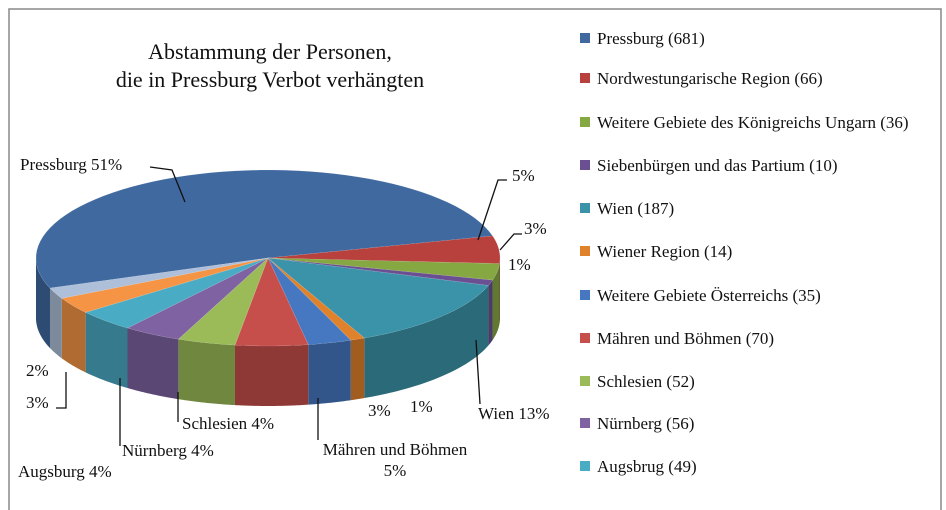  Describe the element at coordinates (760, 38) in the screenshot. I see `legend-item: Pressburg (681)` at that location.